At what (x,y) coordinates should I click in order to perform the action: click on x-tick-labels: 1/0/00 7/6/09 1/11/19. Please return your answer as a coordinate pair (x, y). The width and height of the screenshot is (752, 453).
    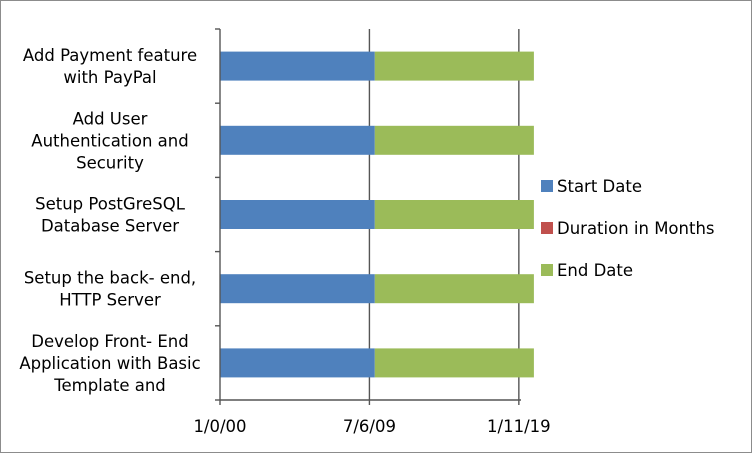
    Looking at the image, I should click on (371, 426).